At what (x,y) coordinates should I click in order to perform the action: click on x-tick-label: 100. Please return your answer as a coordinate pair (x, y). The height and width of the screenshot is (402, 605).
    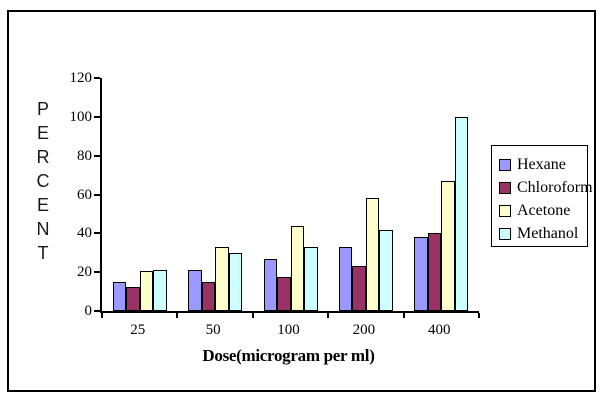
    Looking at the image, I should click on (288, 330).